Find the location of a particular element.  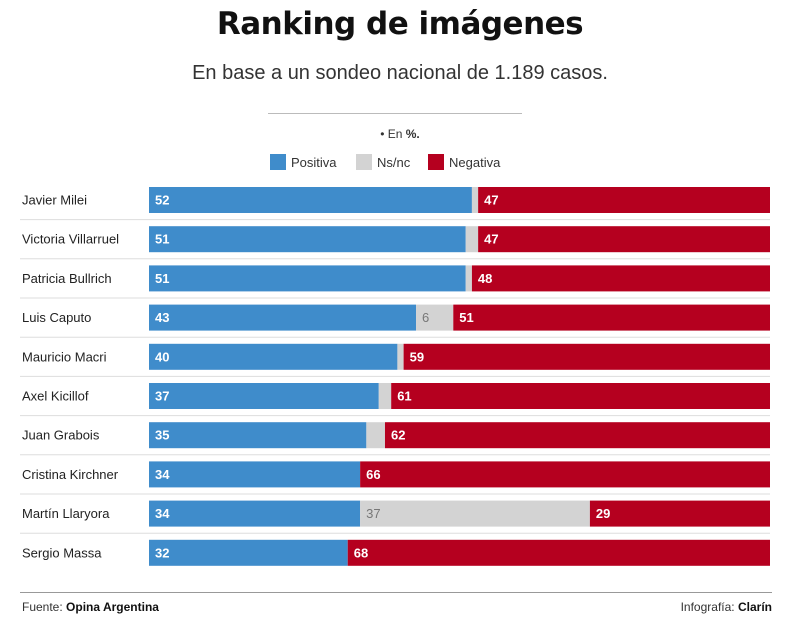

category-label: Martín Llaryora is located at coordinates (66, 513).